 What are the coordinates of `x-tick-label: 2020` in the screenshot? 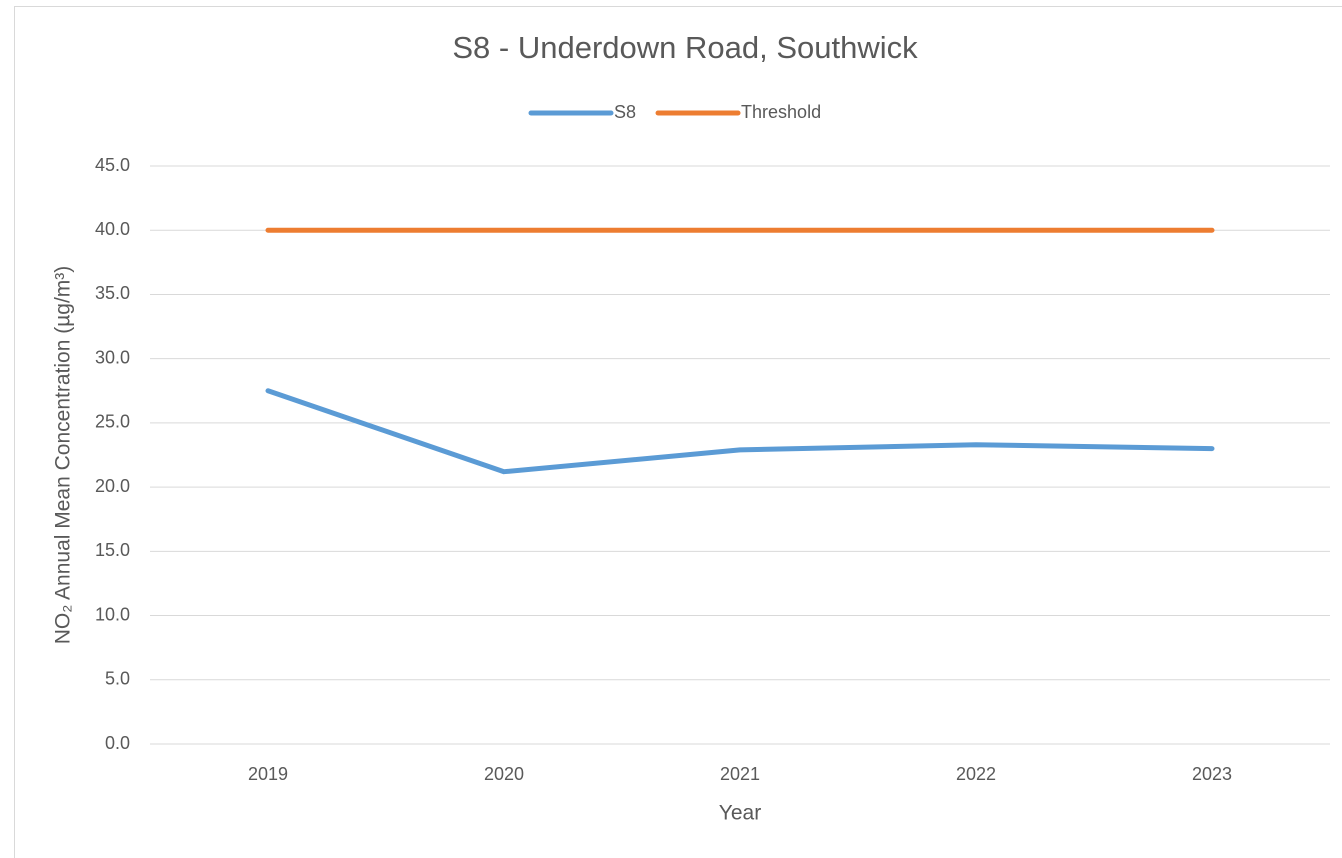 It's located at (504, 774).